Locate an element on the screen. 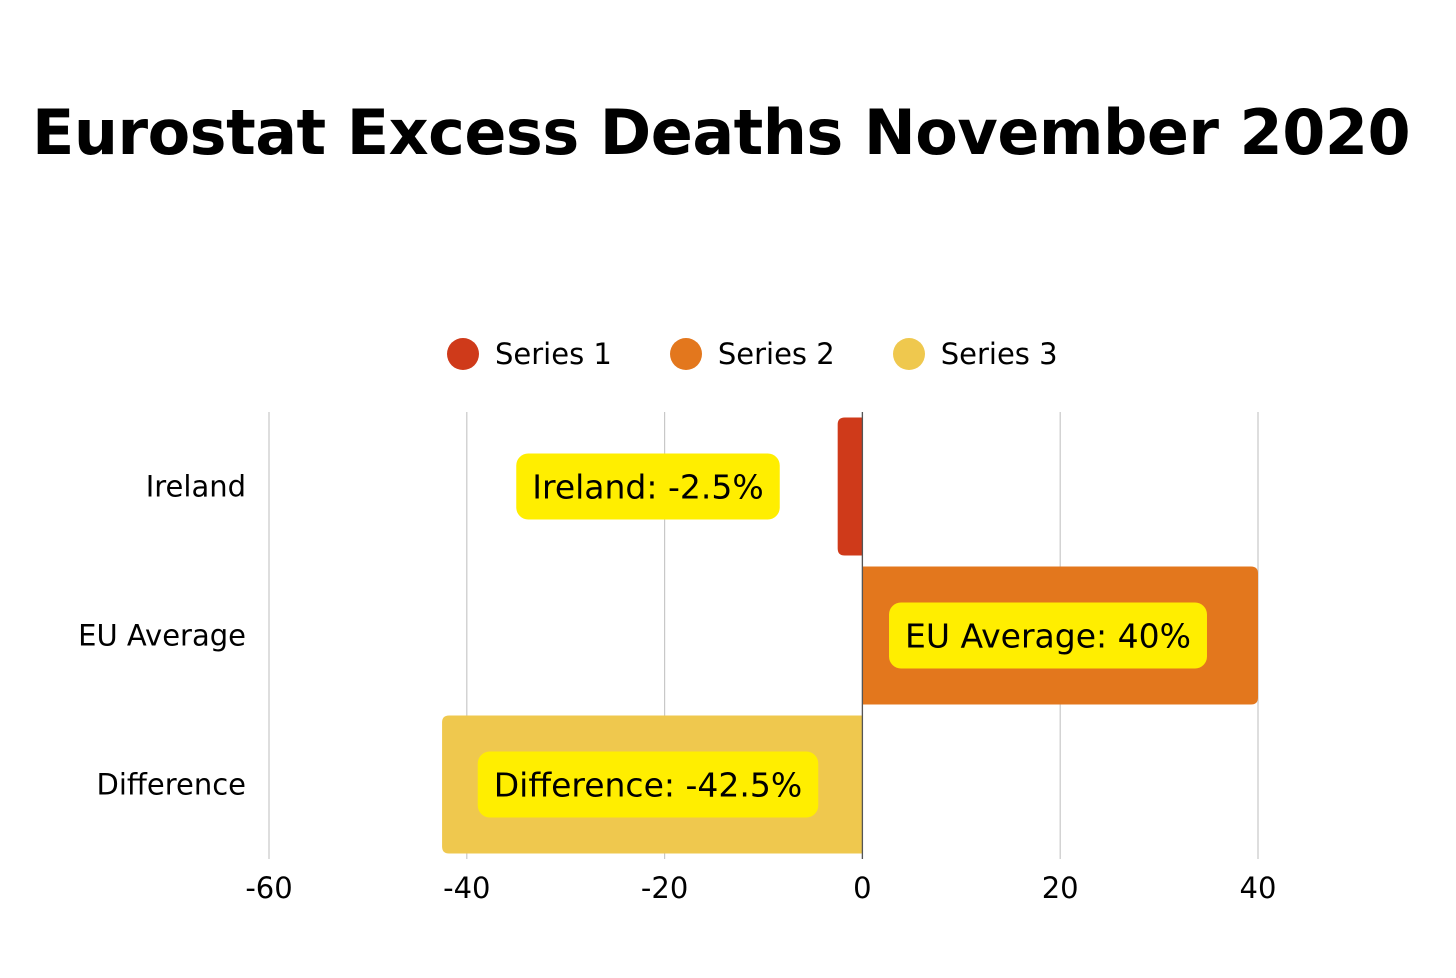 This screenshot has width=1456, height=978. data-label-text-eu-average: EU Average: 40% is located at coordinates (1048, 636).